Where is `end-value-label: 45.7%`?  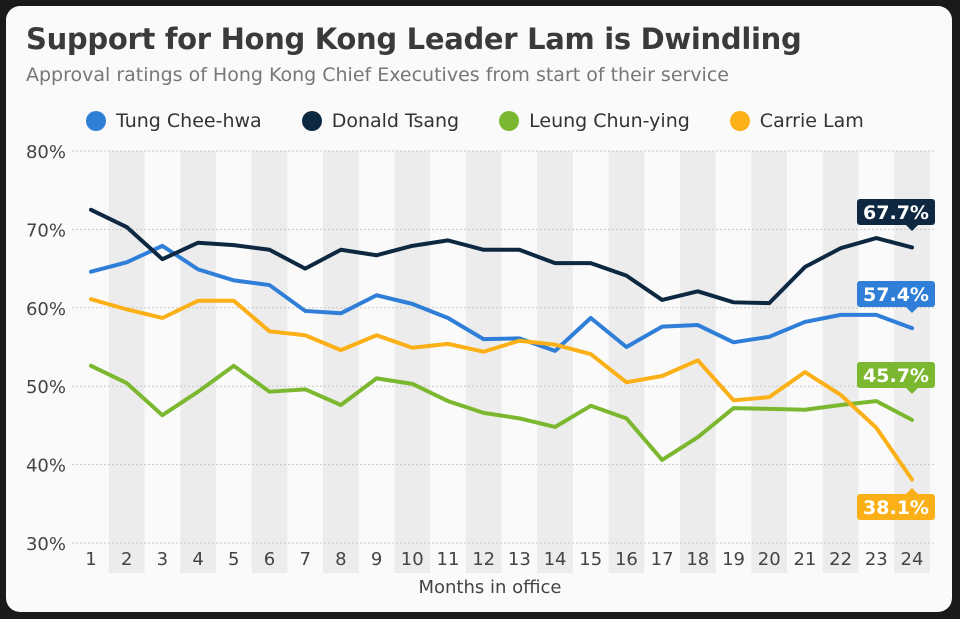 end-value-label: 45.7% is located at coordinates (896, 376).